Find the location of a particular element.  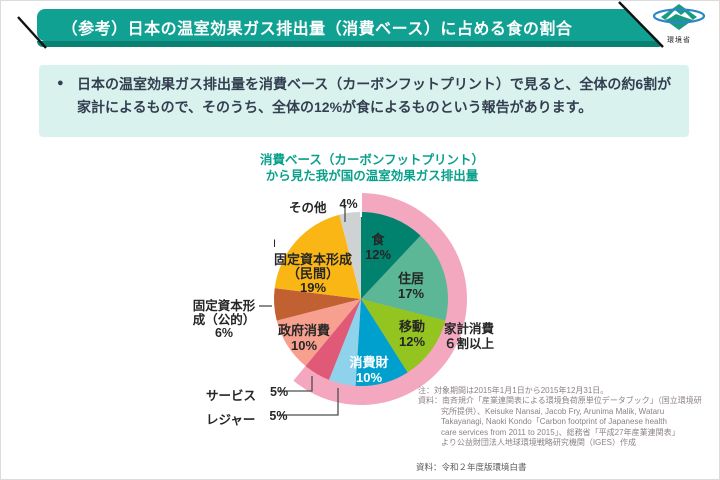

page-title: （参考）日本の温室効果ガス排出量（消費ベース）に占める食の割合 is located at coordinates (317, 29).